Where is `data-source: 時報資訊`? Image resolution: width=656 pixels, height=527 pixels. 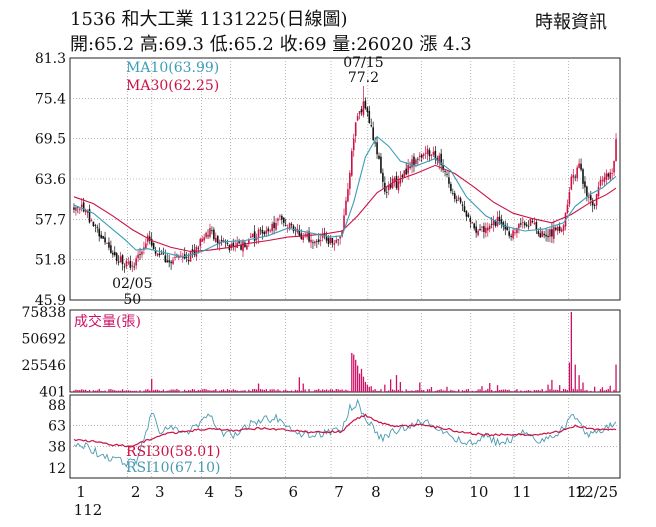 data-source: 時報資訊 is located at coordinates (571, 22).